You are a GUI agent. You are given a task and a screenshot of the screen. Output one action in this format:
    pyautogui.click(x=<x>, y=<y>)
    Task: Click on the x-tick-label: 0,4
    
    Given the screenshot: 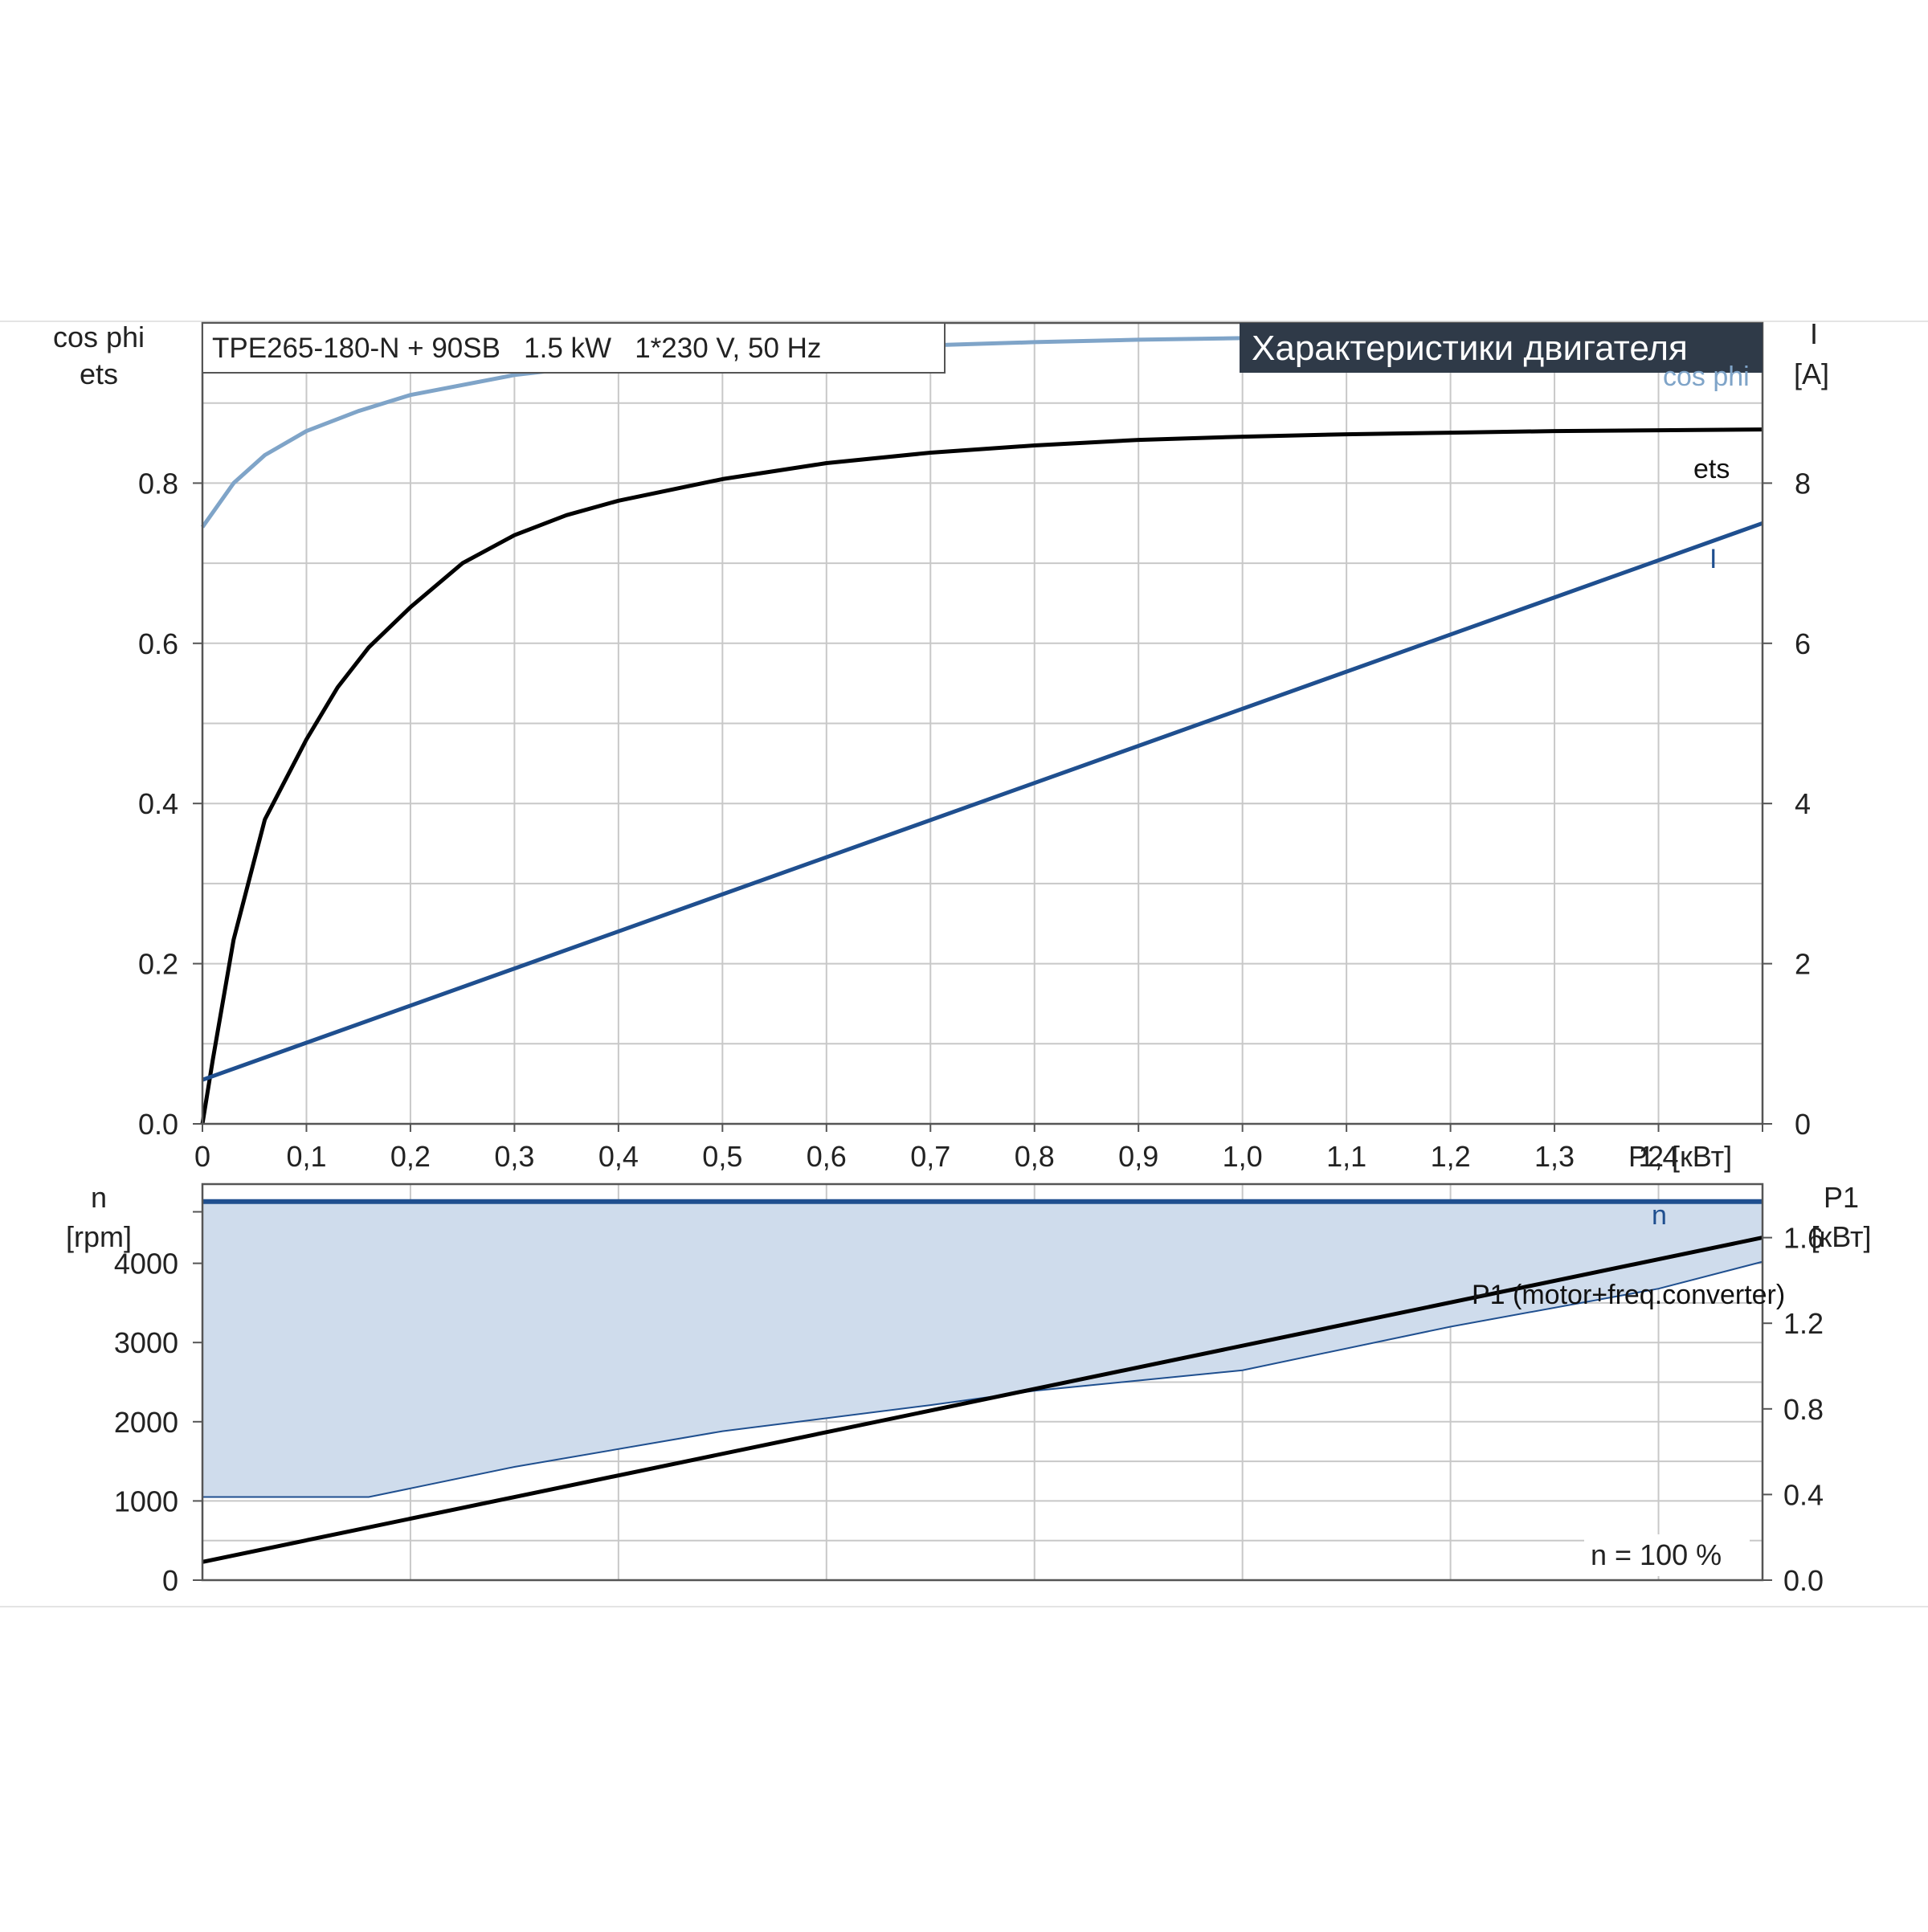 What is the action you would take?
    pyautogui.click(x=618, y=1156)
    